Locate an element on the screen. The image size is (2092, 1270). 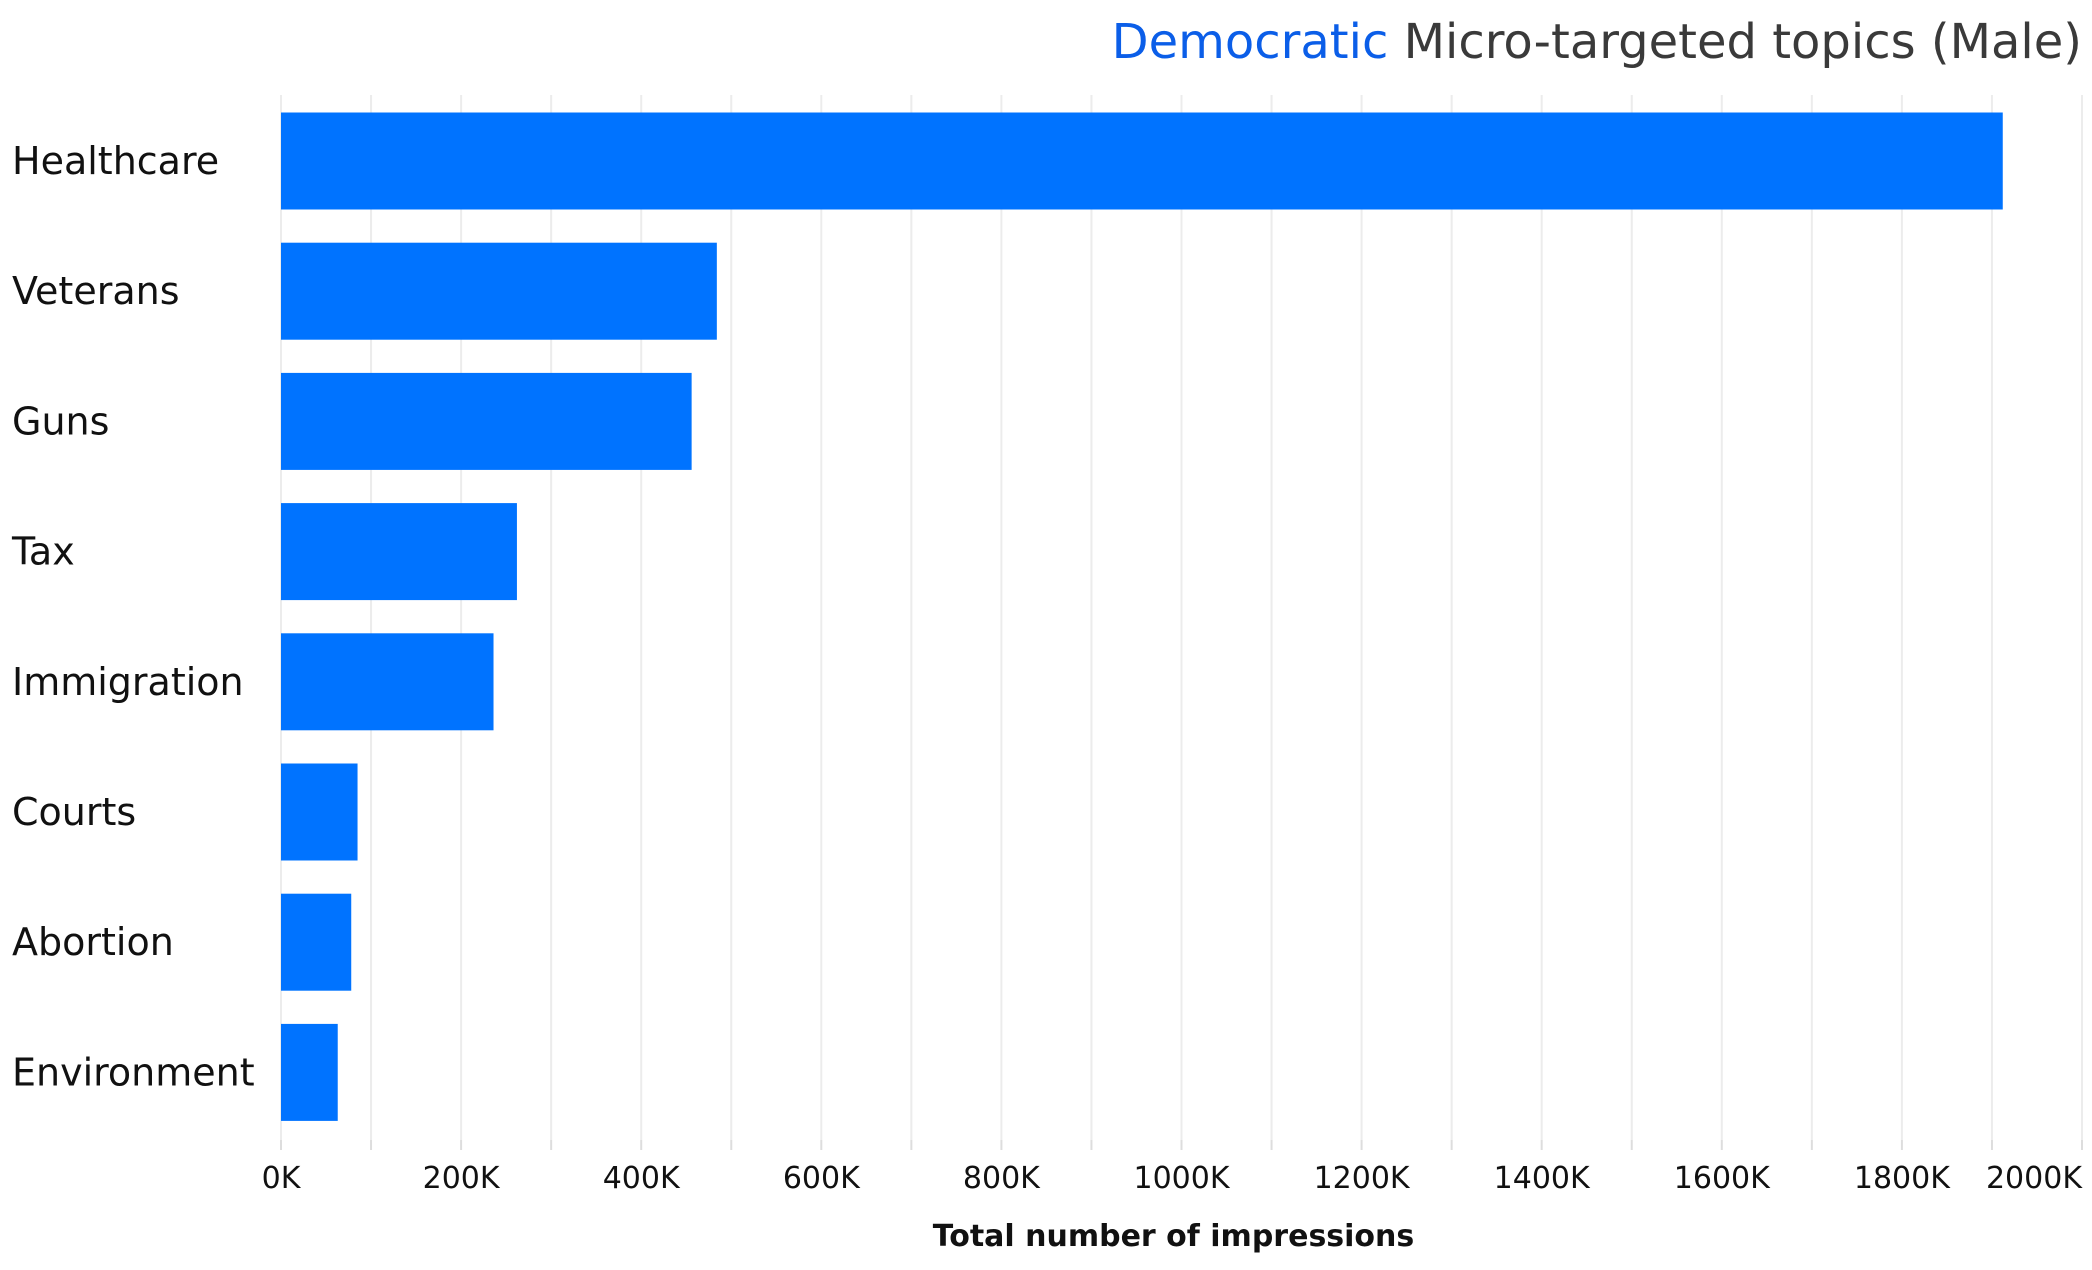
bar-guns is located at coordinates (486, 421).